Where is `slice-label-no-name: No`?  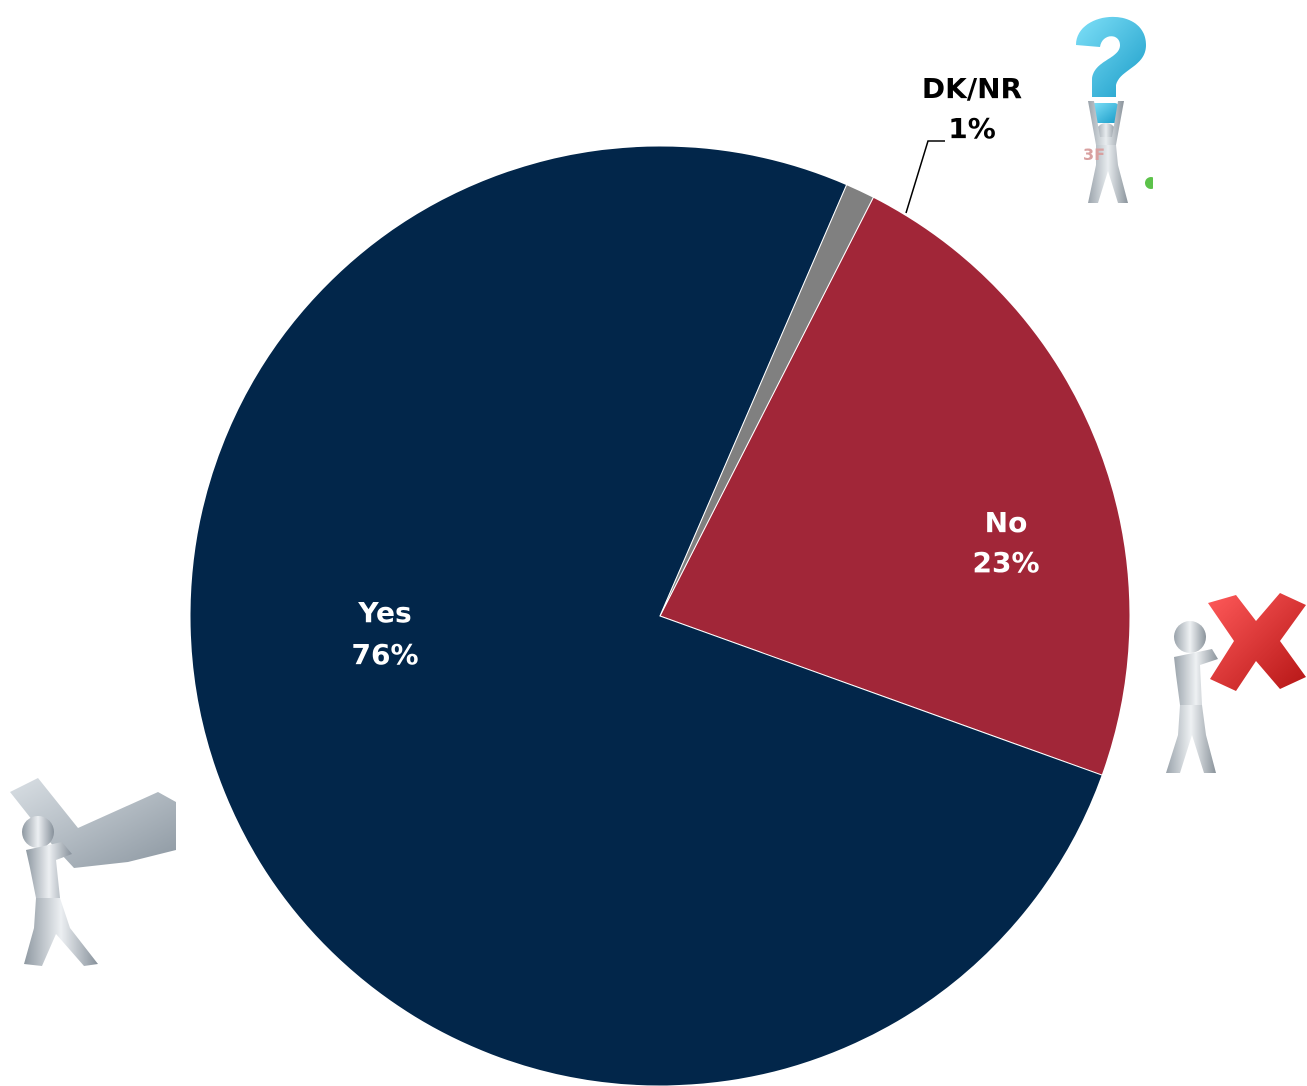
slice-label-no-name: No is located at coordinates (1006, 522).